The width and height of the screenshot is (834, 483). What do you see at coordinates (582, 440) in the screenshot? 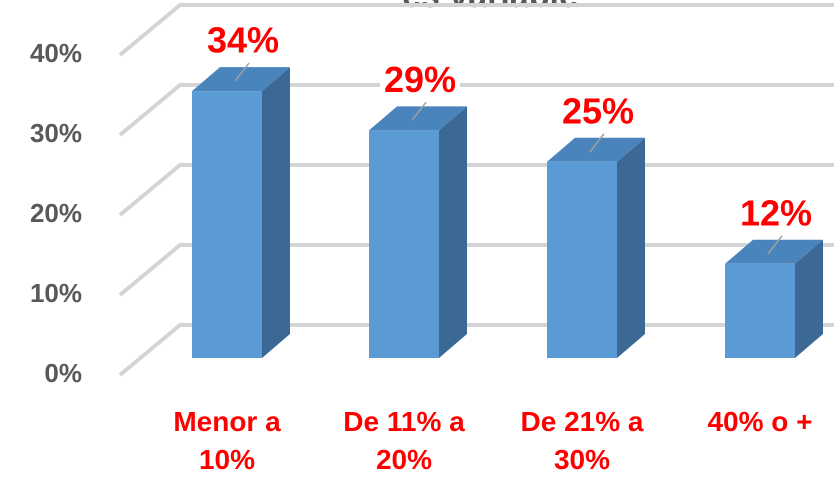
I see `x-tick-label: De 21% a 30%` at bounding box center [582, 440].